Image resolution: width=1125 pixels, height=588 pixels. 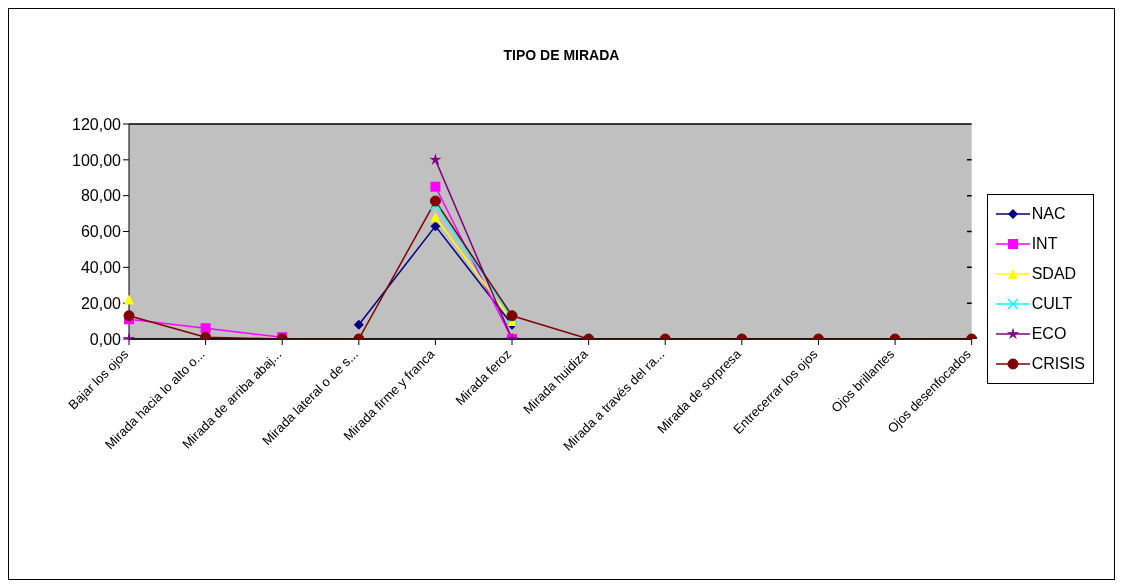 I want to click on y-tick-label: 60,00, so click(x=101, y=232).